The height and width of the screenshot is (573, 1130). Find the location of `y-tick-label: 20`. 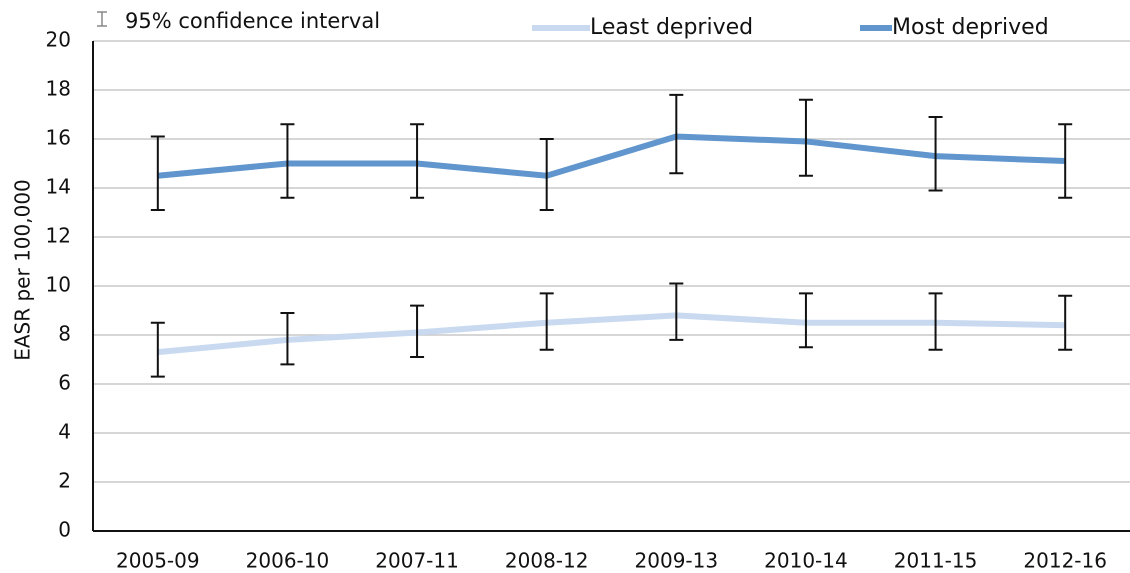

y-tick-label: 20 is located at coordinates (58, 40).